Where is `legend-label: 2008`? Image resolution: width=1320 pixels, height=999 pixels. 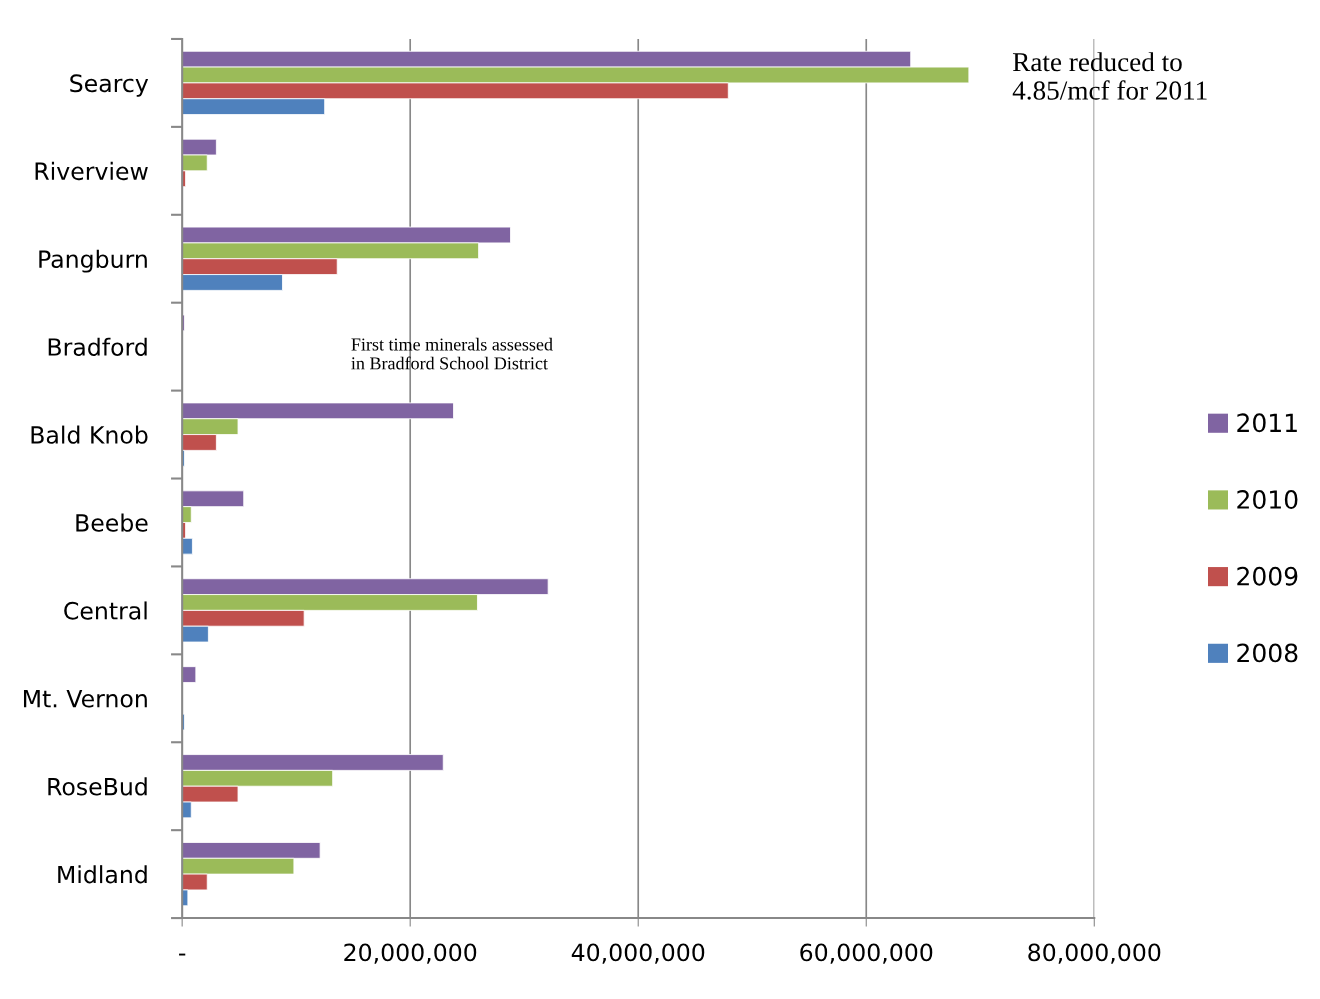
legend-label: 2008 is located at coordinates (1267, 653).